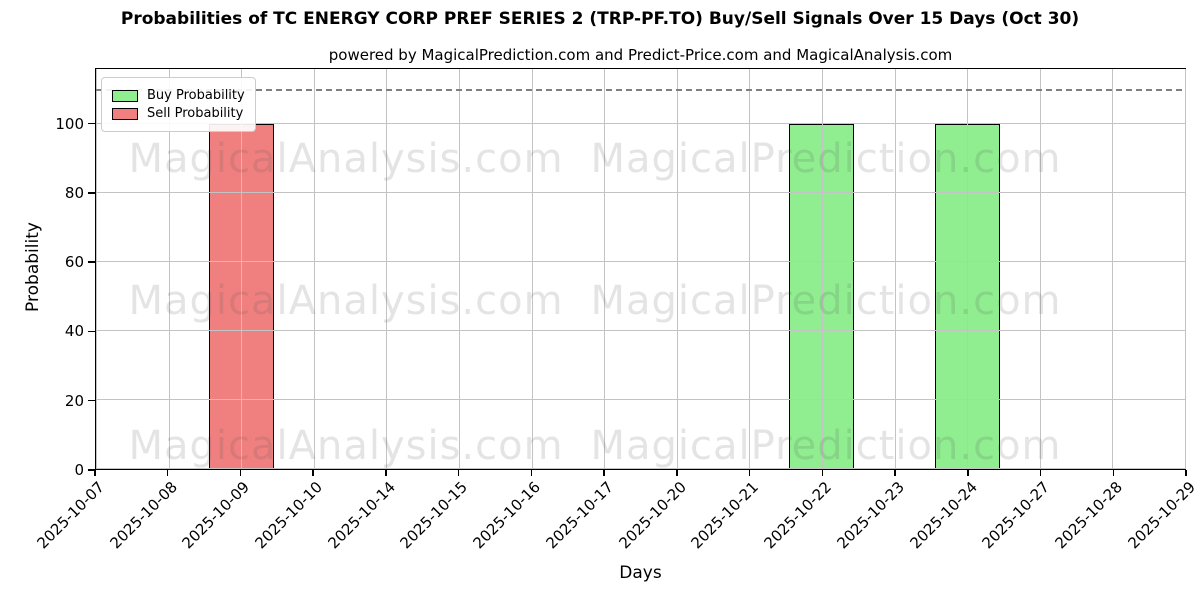  I want to click on y-tick-label: 60, so click(74, 262).